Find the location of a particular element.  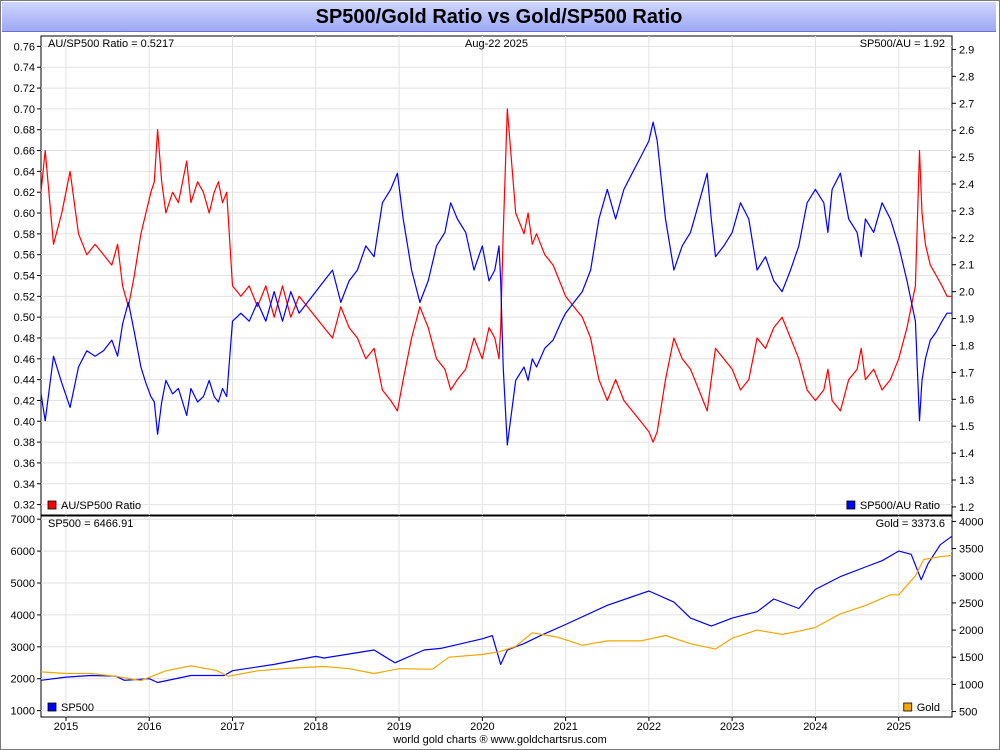

readout-right: SP500/AU = 1.92 is located at coordinates (902, 44).